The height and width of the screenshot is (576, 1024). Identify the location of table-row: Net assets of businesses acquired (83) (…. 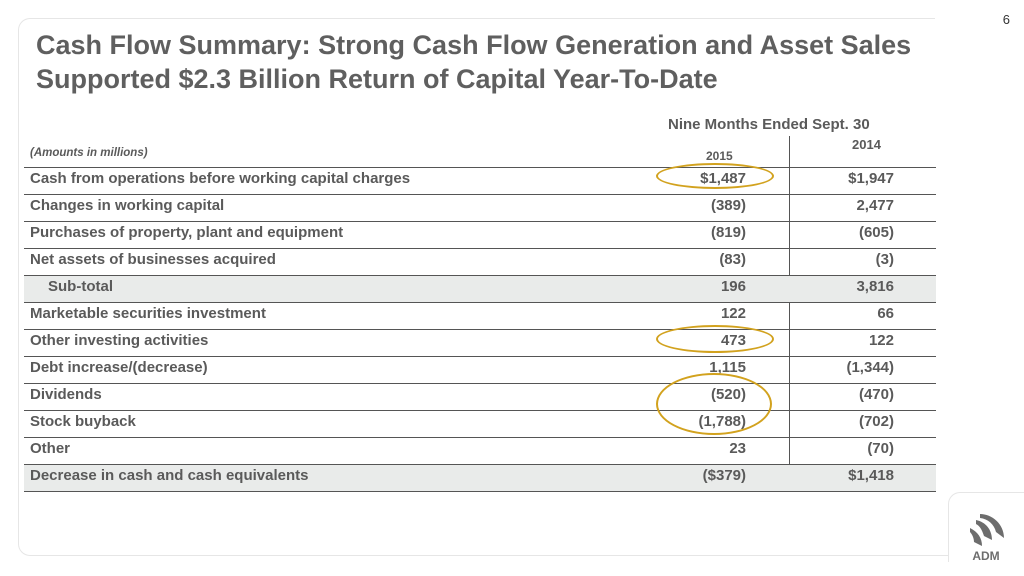
(480, 262).